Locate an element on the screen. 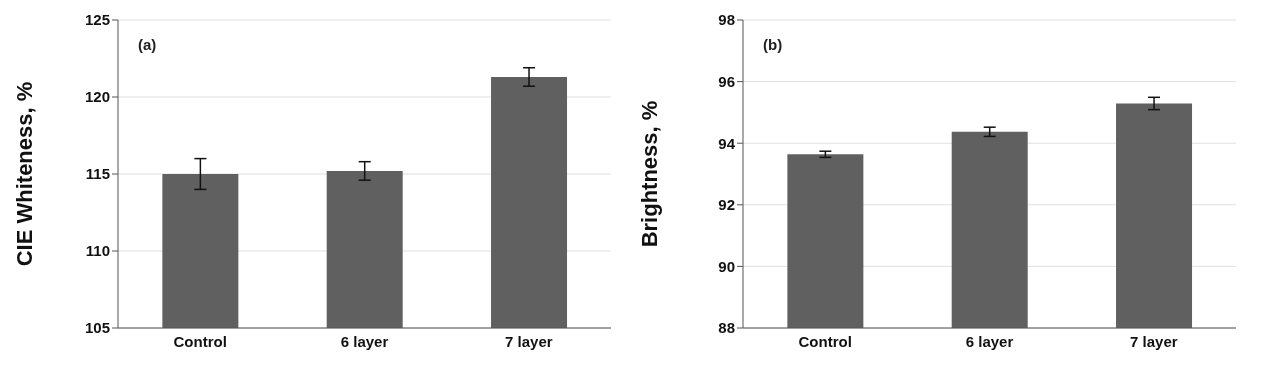 This screenshot has width=1263, height=389. y-tick-label: 115 is located at coordinates (97, 174).